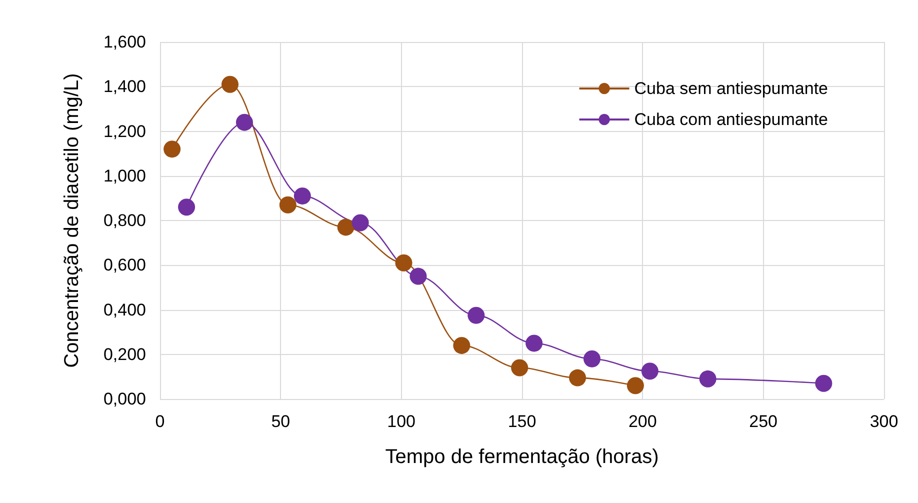  What do you see at coordinates (160, 421) in the screenshot?
I see `x-tick-label: 0` at bounding box center [160, 421].